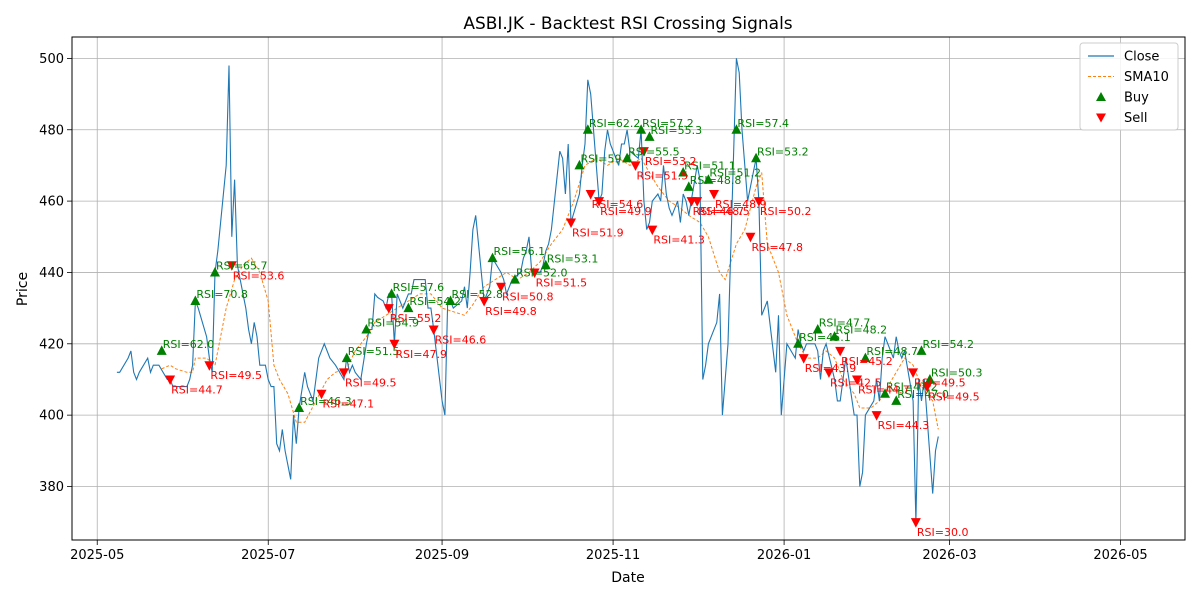 The width and height of the screenshot is (1200, 600). Describe the element at coordinates (679, 240) in the screenshot. I see `sell-rsi-label: RSI=41.3` at that location.